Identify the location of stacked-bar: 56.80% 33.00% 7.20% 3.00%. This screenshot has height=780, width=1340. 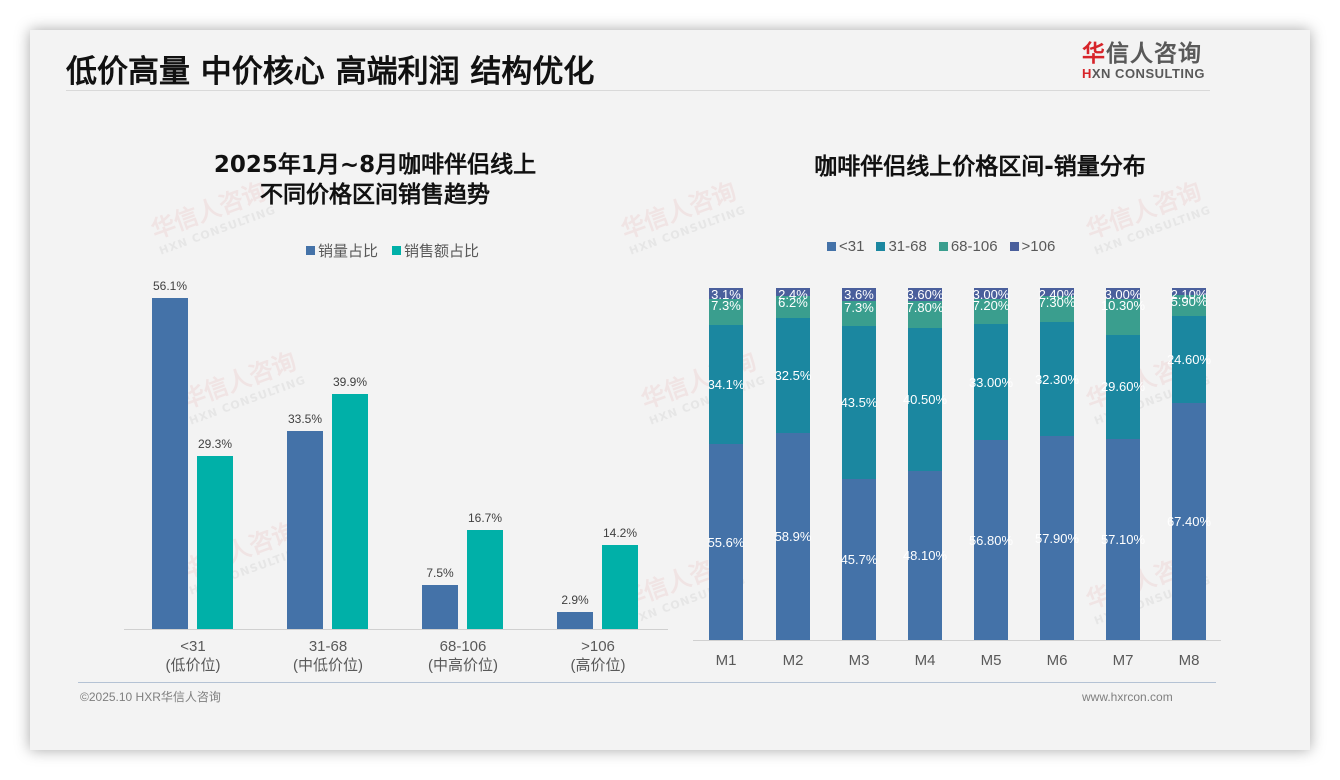
(991, 463).